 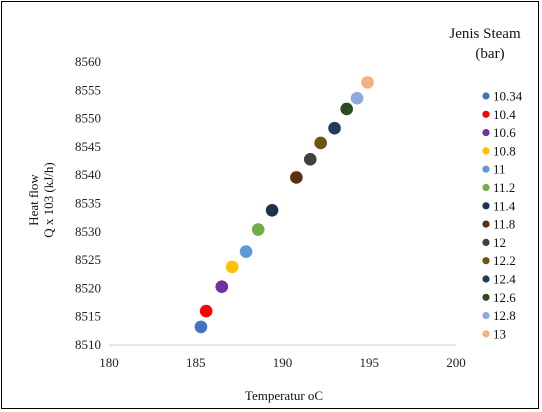 I want to click on y-tick-label: 8555, so click(x=88, y=89).